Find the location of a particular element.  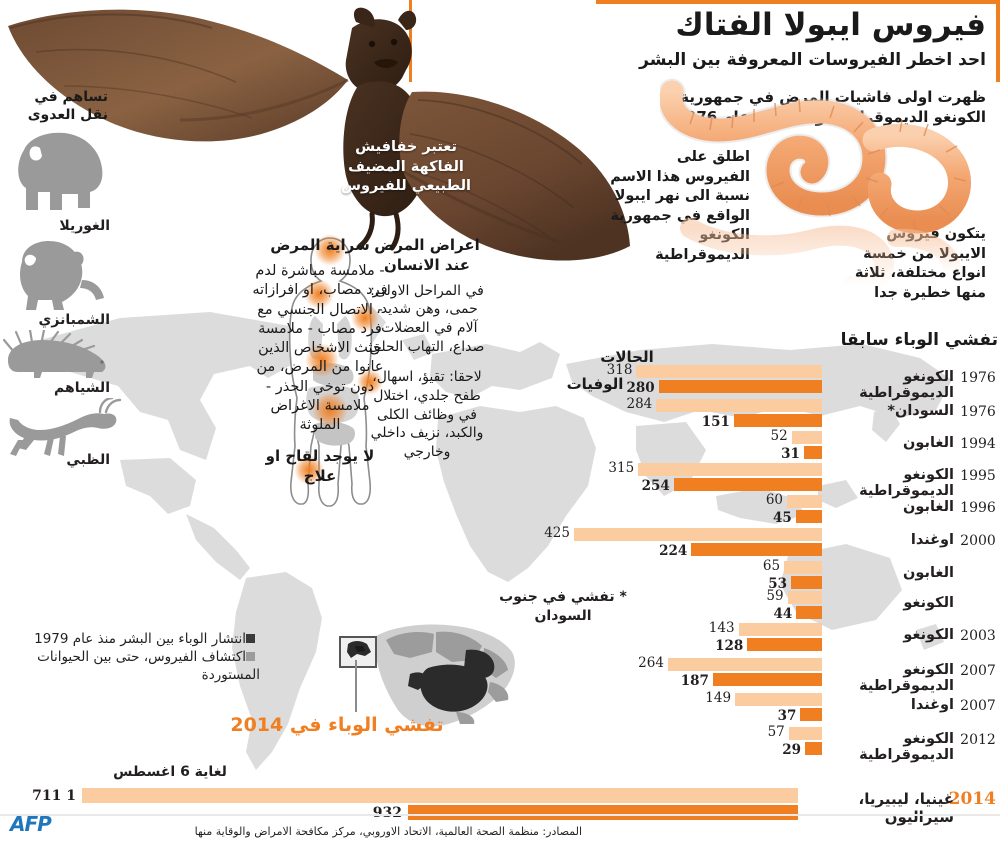

row-2014-year: 2014 is located at coordinates (972, 799).